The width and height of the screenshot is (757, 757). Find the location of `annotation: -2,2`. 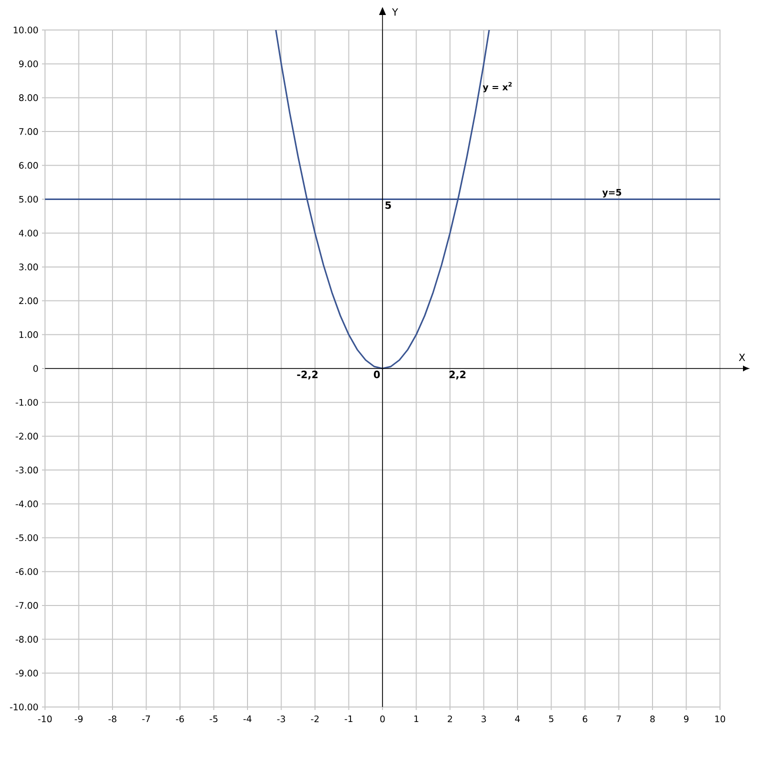

annotation: -2,2 is located at coordinates (307, 375).